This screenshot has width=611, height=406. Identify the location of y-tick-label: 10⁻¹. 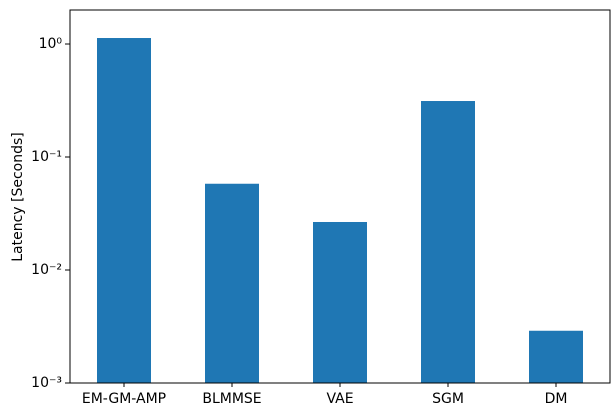
(46, 157).